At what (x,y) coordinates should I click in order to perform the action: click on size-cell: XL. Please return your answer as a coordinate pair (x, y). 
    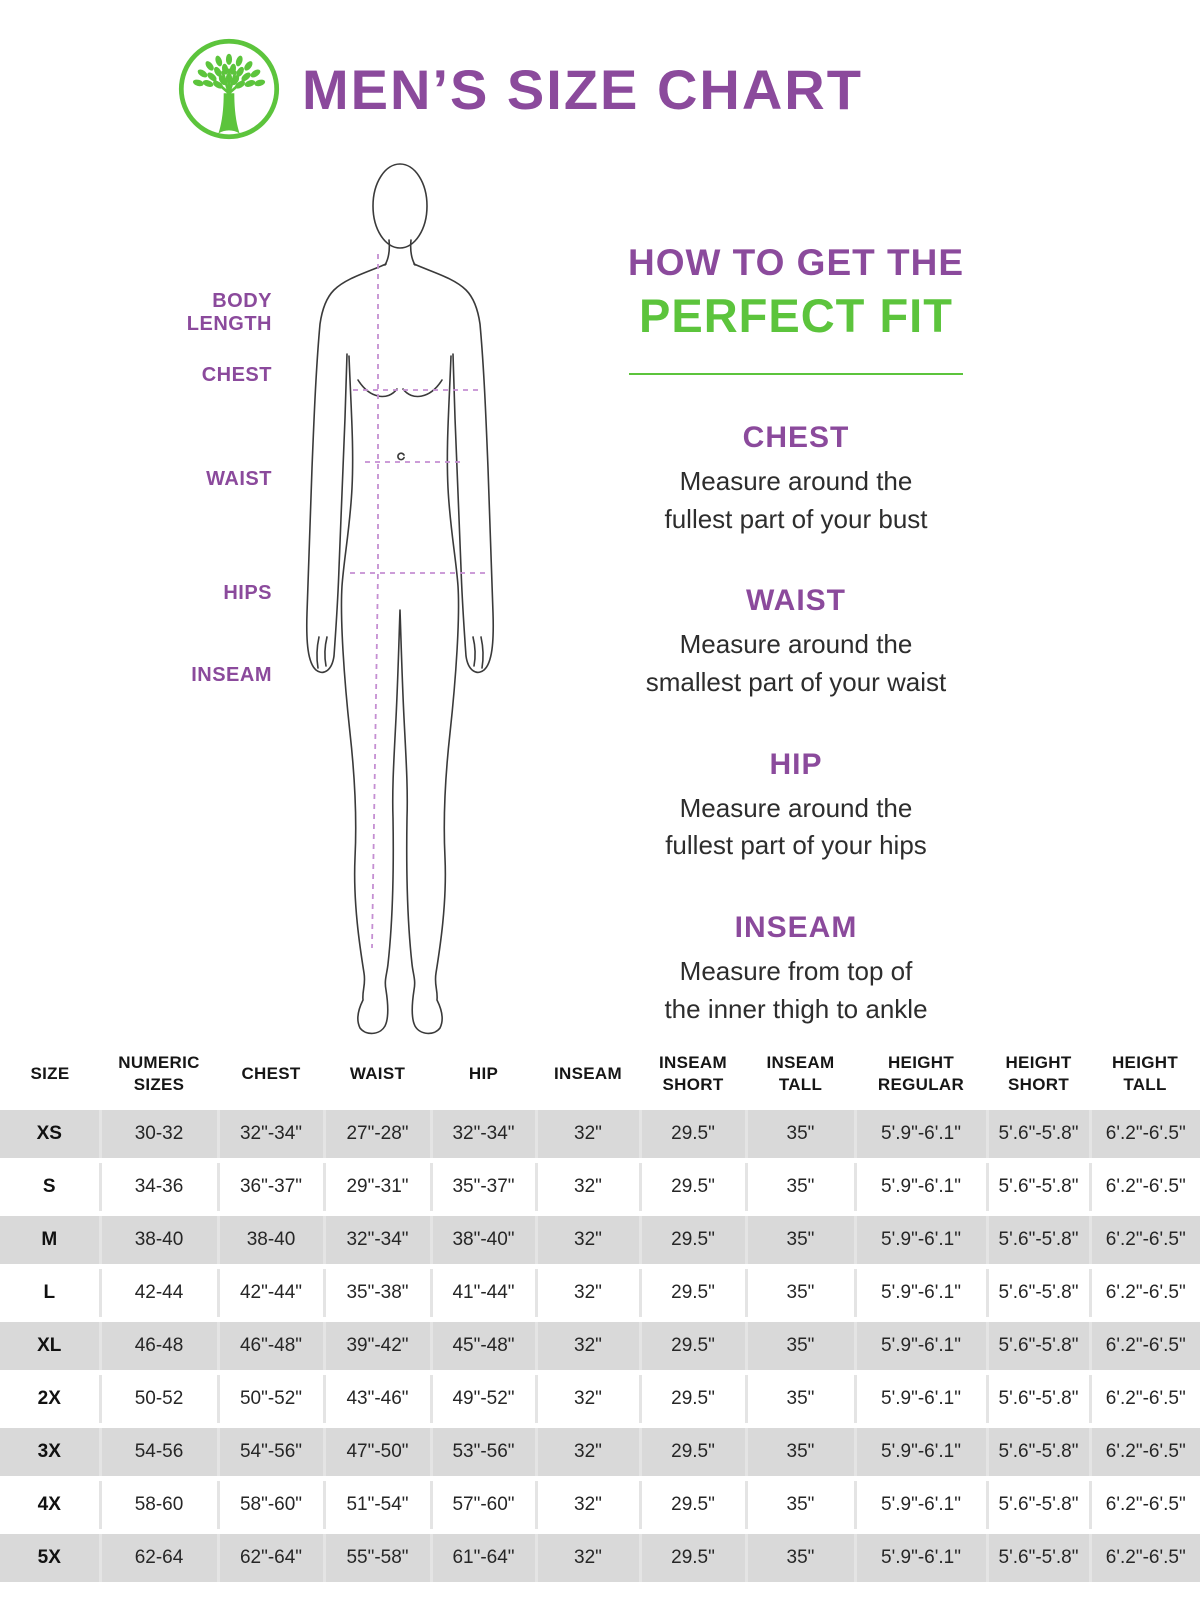
    Looking at the image, I should click on (50, 1347).